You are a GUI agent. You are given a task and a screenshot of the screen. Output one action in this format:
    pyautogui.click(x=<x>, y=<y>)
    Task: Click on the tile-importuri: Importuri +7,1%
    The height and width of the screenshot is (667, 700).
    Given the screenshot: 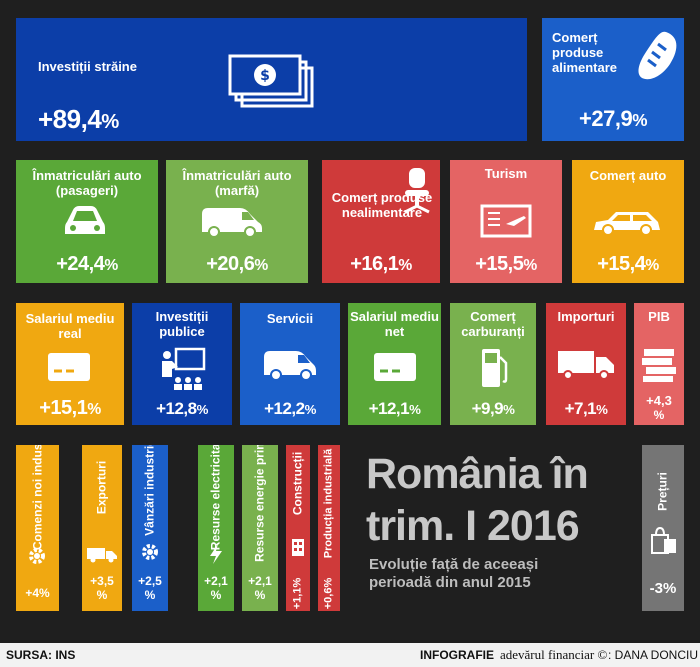 What is the action you would take?
    pyautogui.click(x=586, y=364)
    